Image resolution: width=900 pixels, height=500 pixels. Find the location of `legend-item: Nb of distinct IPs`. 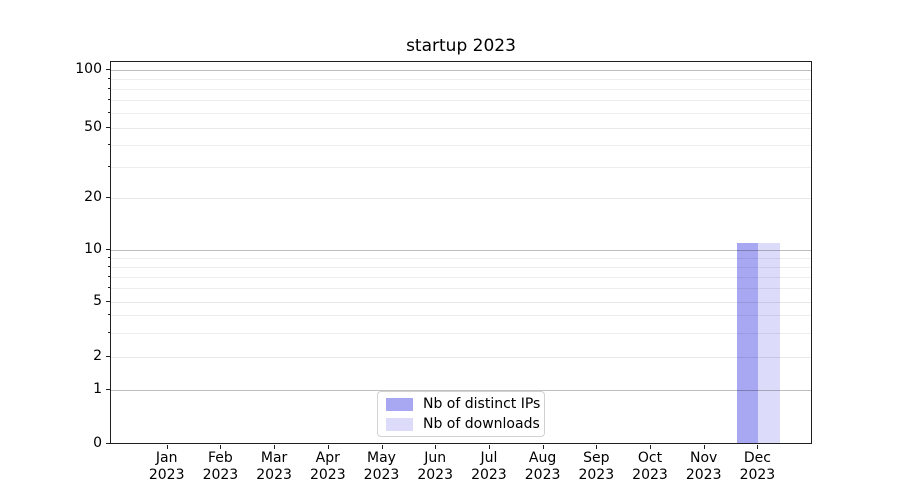

legend-item: Nb of distinct IPs is located at coordinates (465, 404).